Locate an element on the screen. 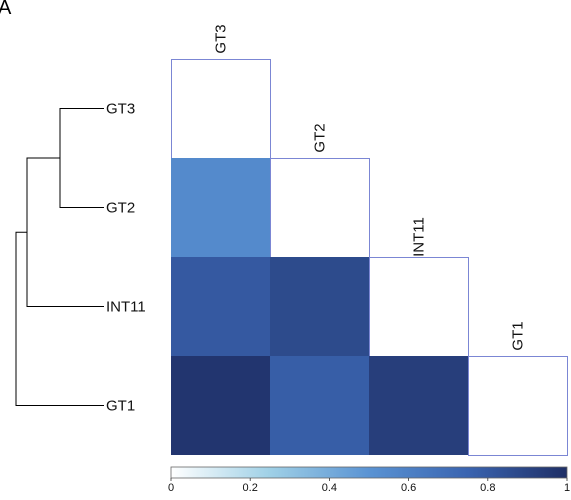  column-label-gt1: GT1 is located at coordinates (518, 335).